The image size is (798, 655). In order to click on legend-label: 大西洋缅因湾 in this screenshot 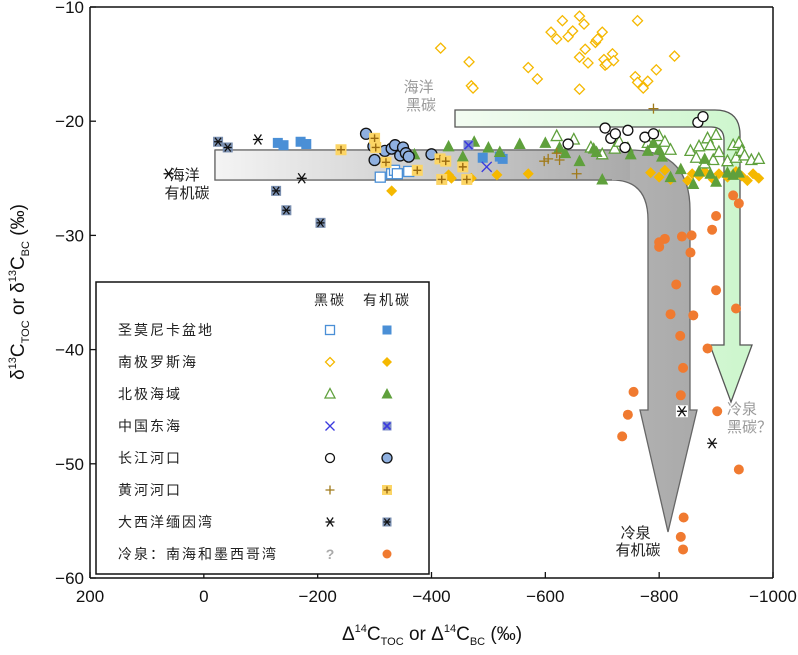, I will do `click(166, 522)`.